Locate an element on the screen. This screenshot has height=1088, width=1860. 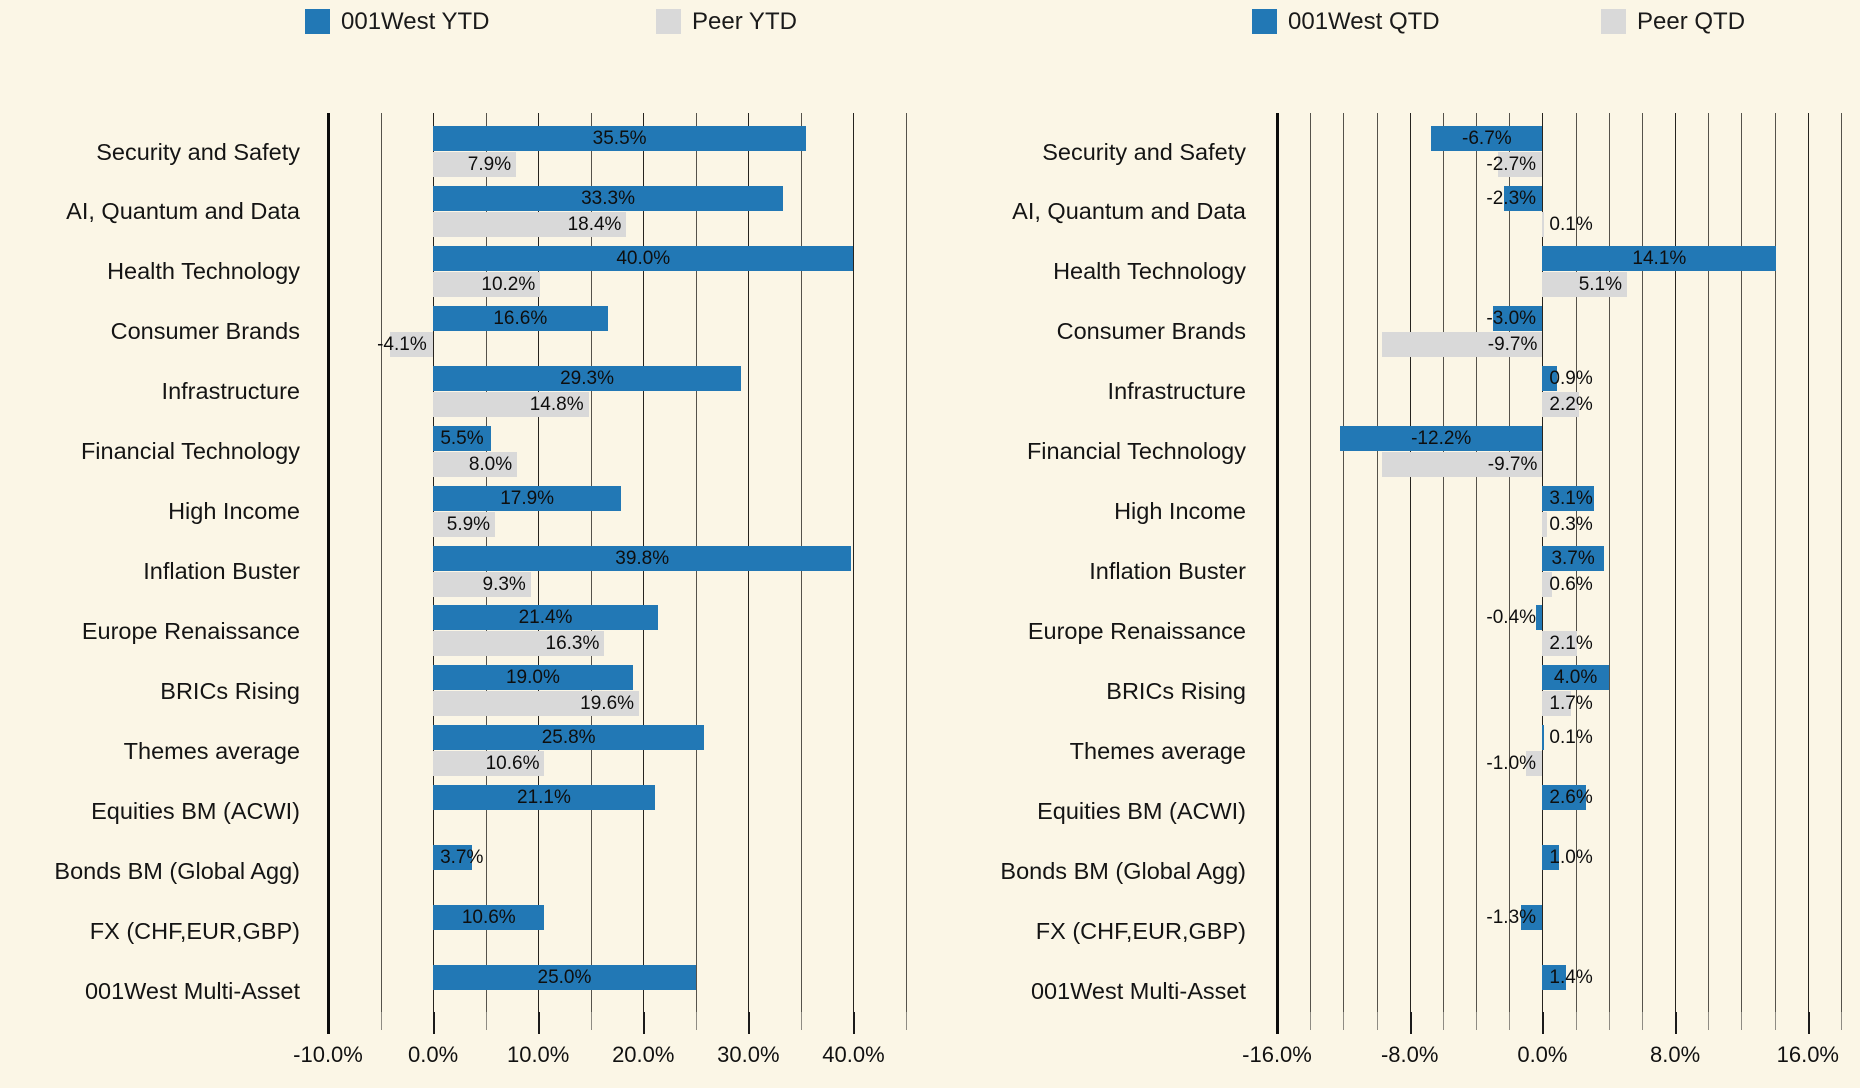
y-axis-line is located at coordinates (1277, 573).